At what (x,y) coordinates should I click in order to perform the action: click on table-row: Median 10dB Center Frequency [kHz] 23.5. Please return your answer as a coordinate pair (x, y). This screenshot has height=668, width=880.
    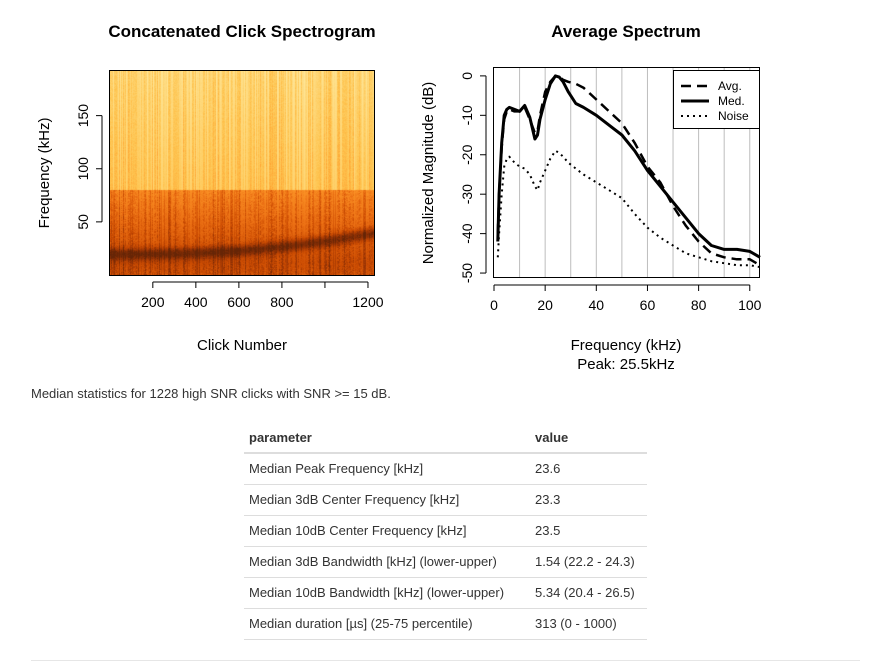
    Looking at the image, I should click on (445, 531).